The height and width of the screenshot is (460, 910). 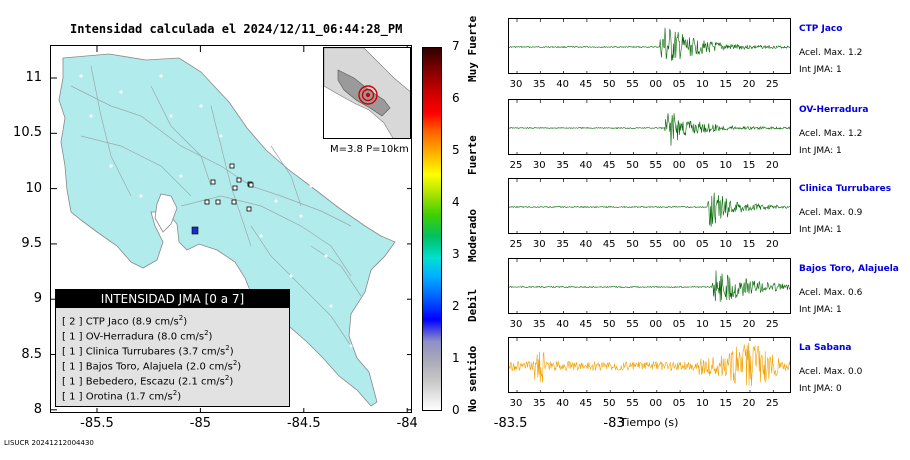 What do you see at coordinates (456, 150) in the screenshot?
I see `colorbar-tick-label: 5` at bounding box center [456, 150].